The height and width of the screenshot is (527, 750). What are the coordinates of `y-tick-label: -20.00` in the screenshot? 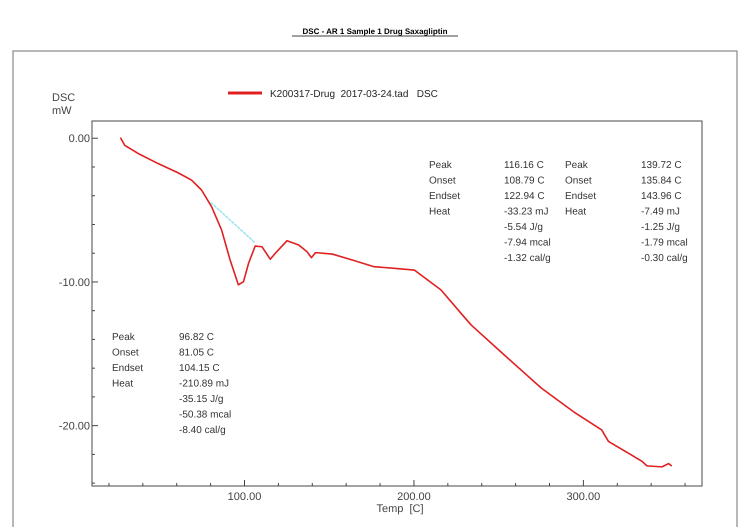 It's located at (74, 426).